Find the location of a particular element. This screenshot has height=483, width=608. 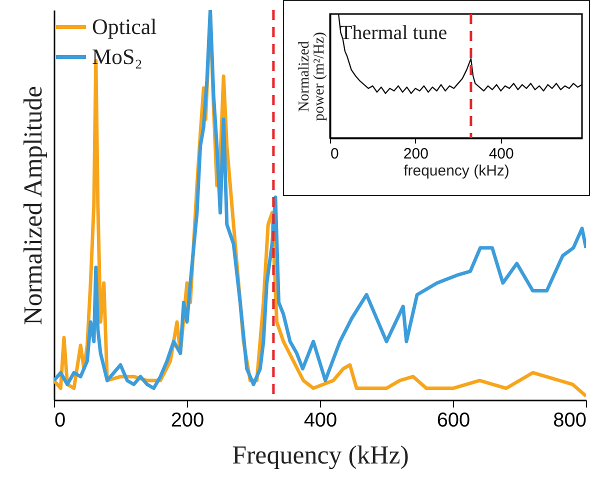

legend-label: MoS₂ is located at coordinates (117, 56).